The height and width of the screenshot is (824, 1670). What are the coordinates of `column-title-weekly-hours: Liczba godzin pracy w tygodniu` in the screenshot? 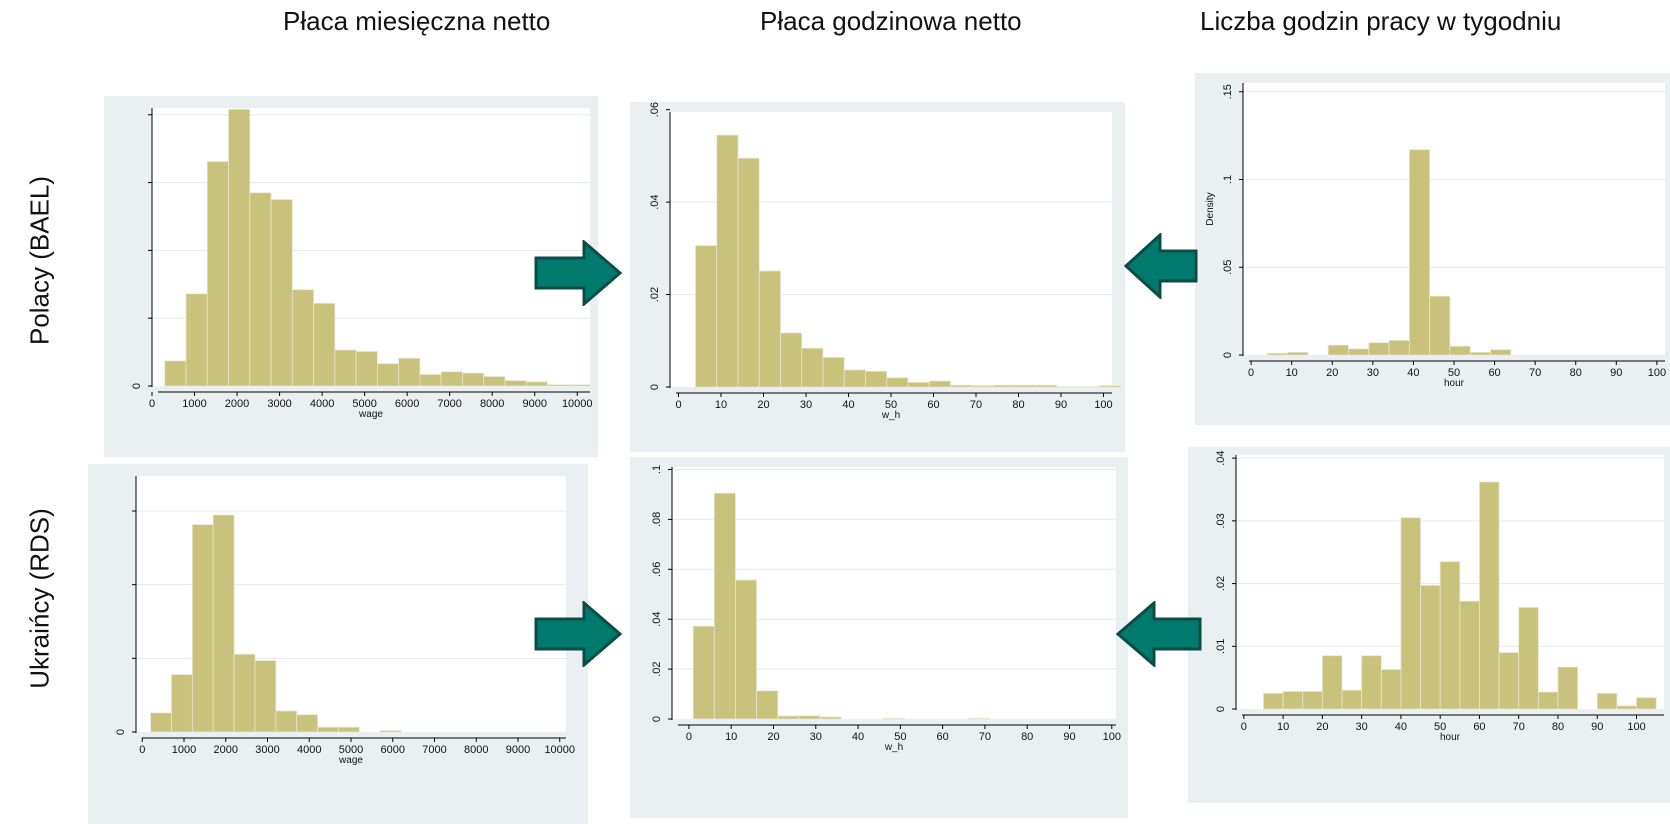 It's located at (1381, 21).